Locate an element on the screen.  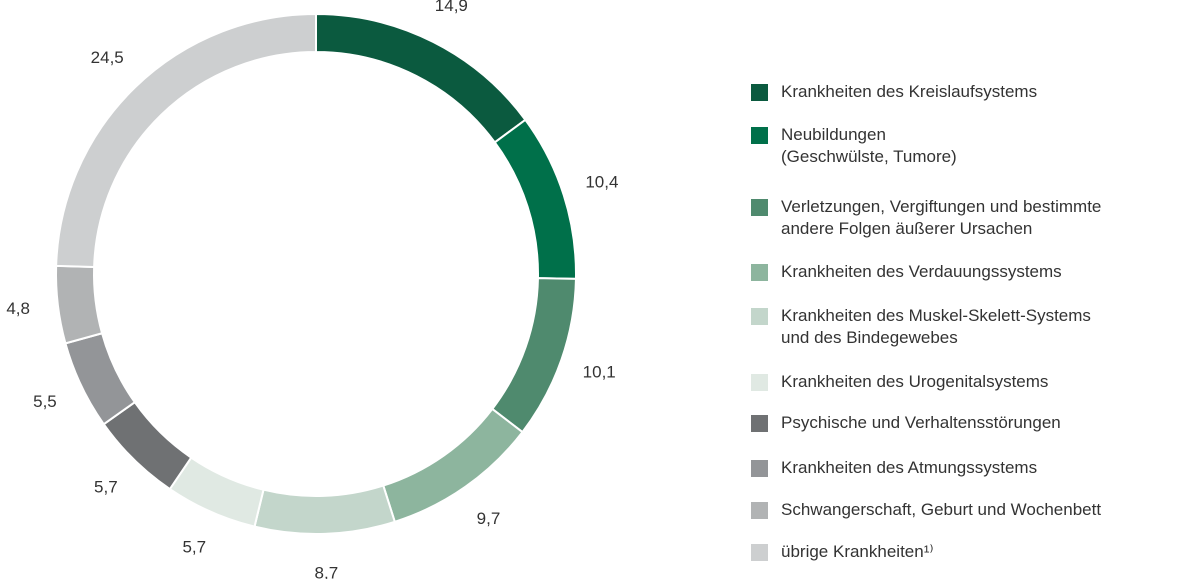
data-label: 24,5 is located at coordinates (107, 57).